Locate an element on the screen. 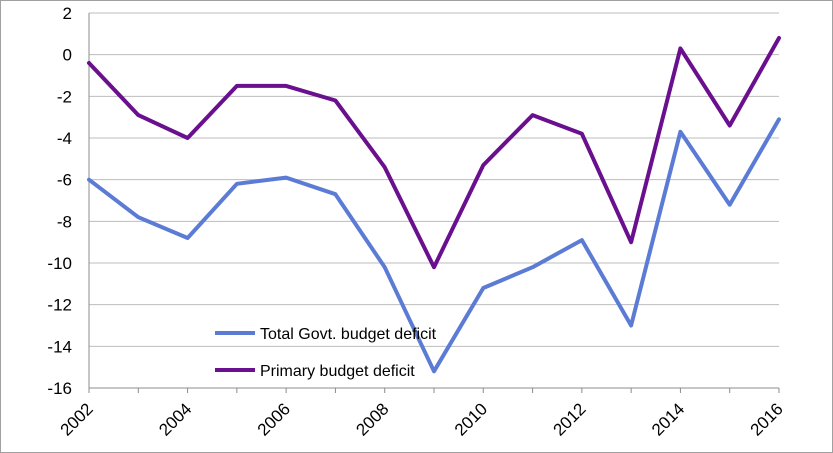 The width and height of the screenshot is (833, 453). x-tick-label: 2014 is located at coordinates (668, 419).